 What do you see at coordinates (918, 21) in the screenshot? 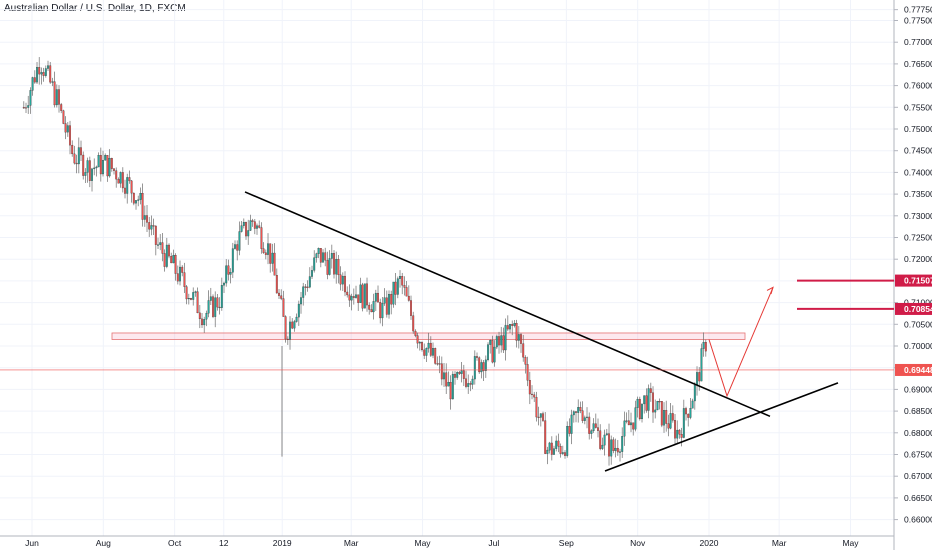
I see `y-tick-label: 0.77500` at bounding box center [918, 21].